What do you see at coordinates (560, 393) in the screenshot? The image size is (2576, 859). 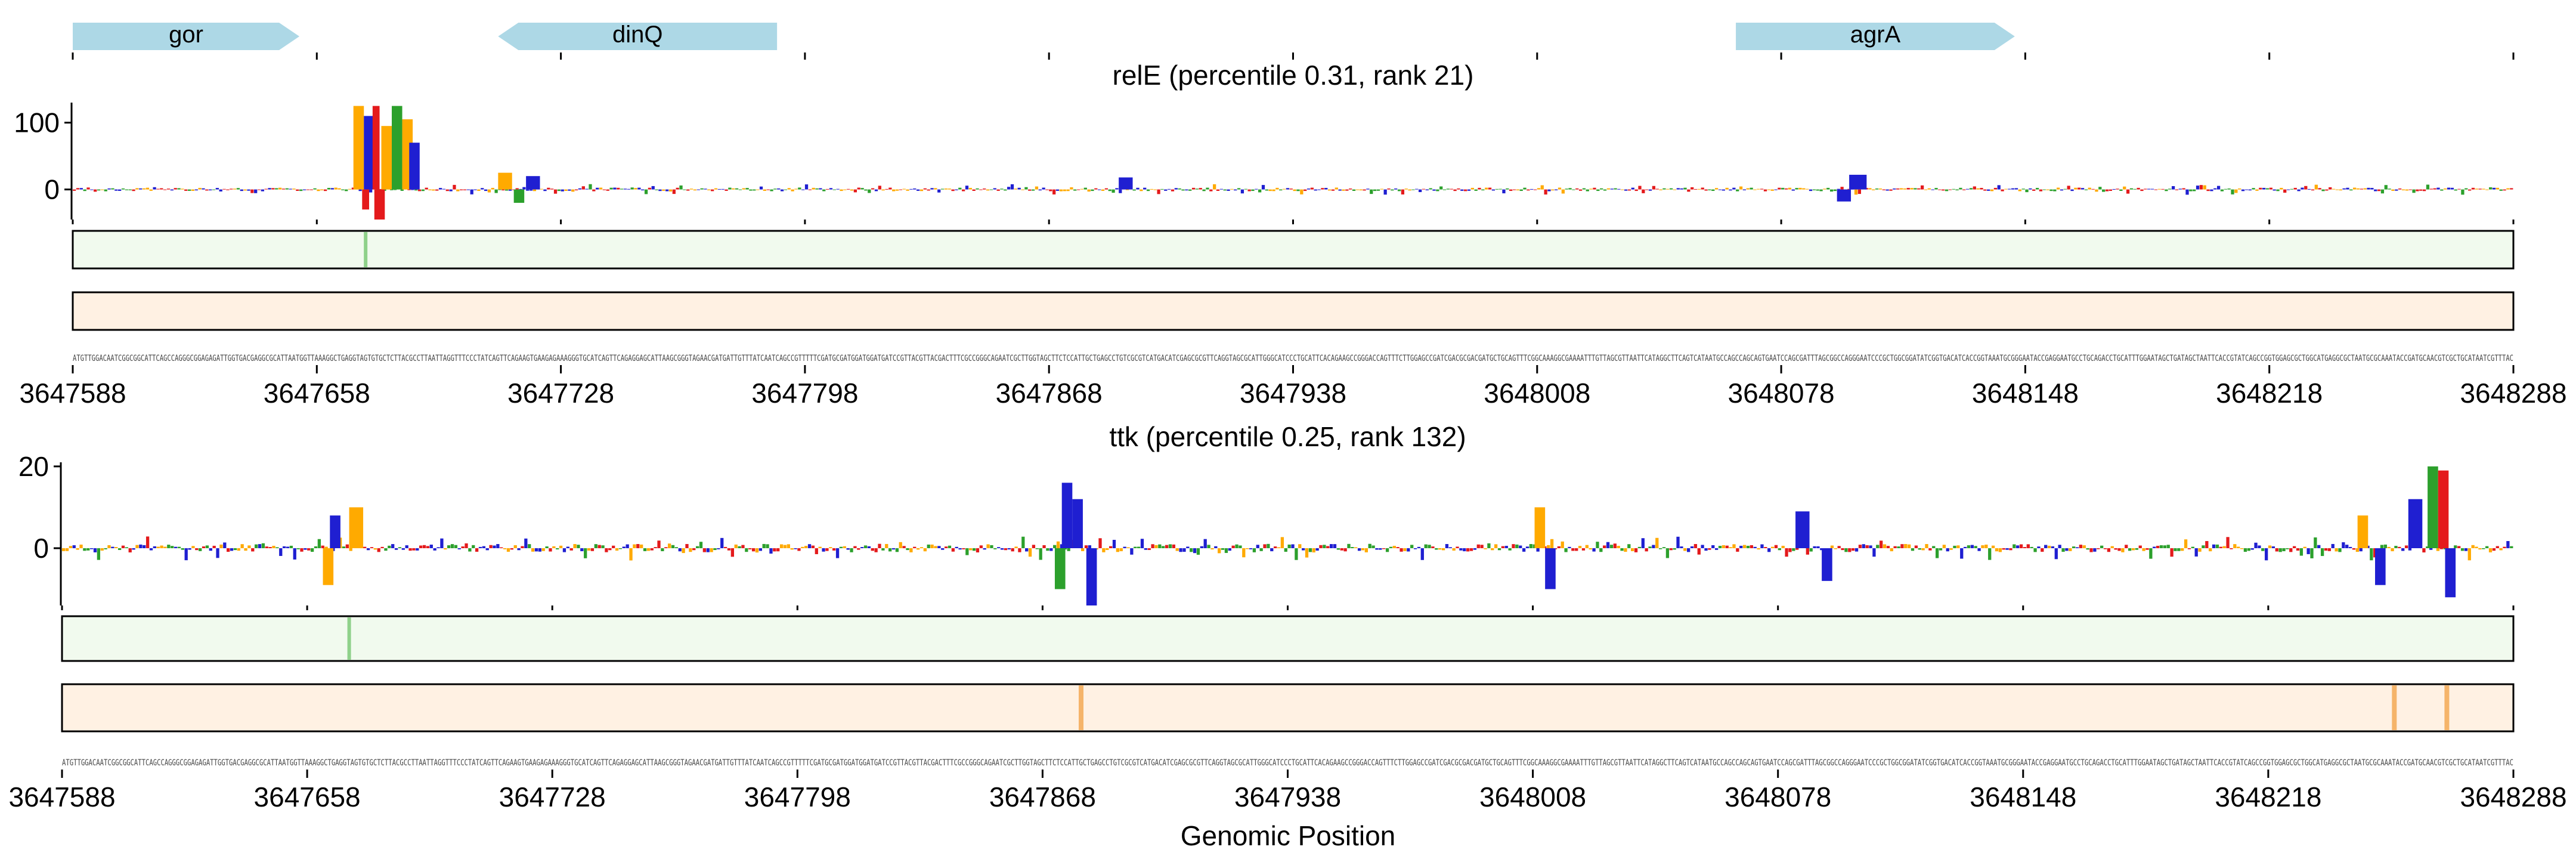 I see `x-tick-label: 3647728` at bounding box center [560, 393].